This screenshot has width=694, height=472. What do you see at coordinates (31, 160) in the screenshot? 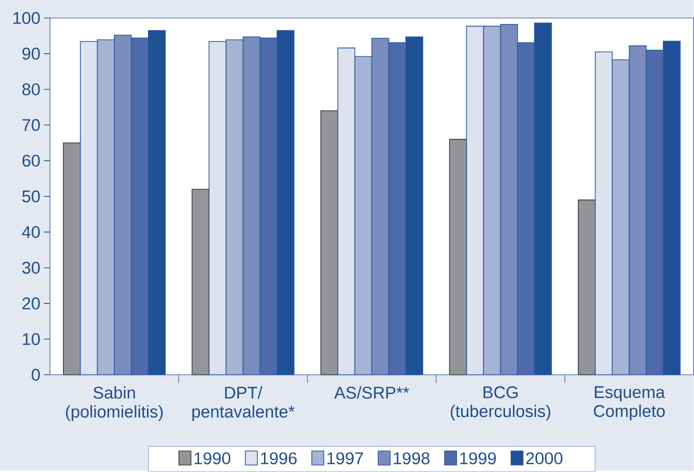
I see `y-tick-label: 60` at bounding box center [31, 160].